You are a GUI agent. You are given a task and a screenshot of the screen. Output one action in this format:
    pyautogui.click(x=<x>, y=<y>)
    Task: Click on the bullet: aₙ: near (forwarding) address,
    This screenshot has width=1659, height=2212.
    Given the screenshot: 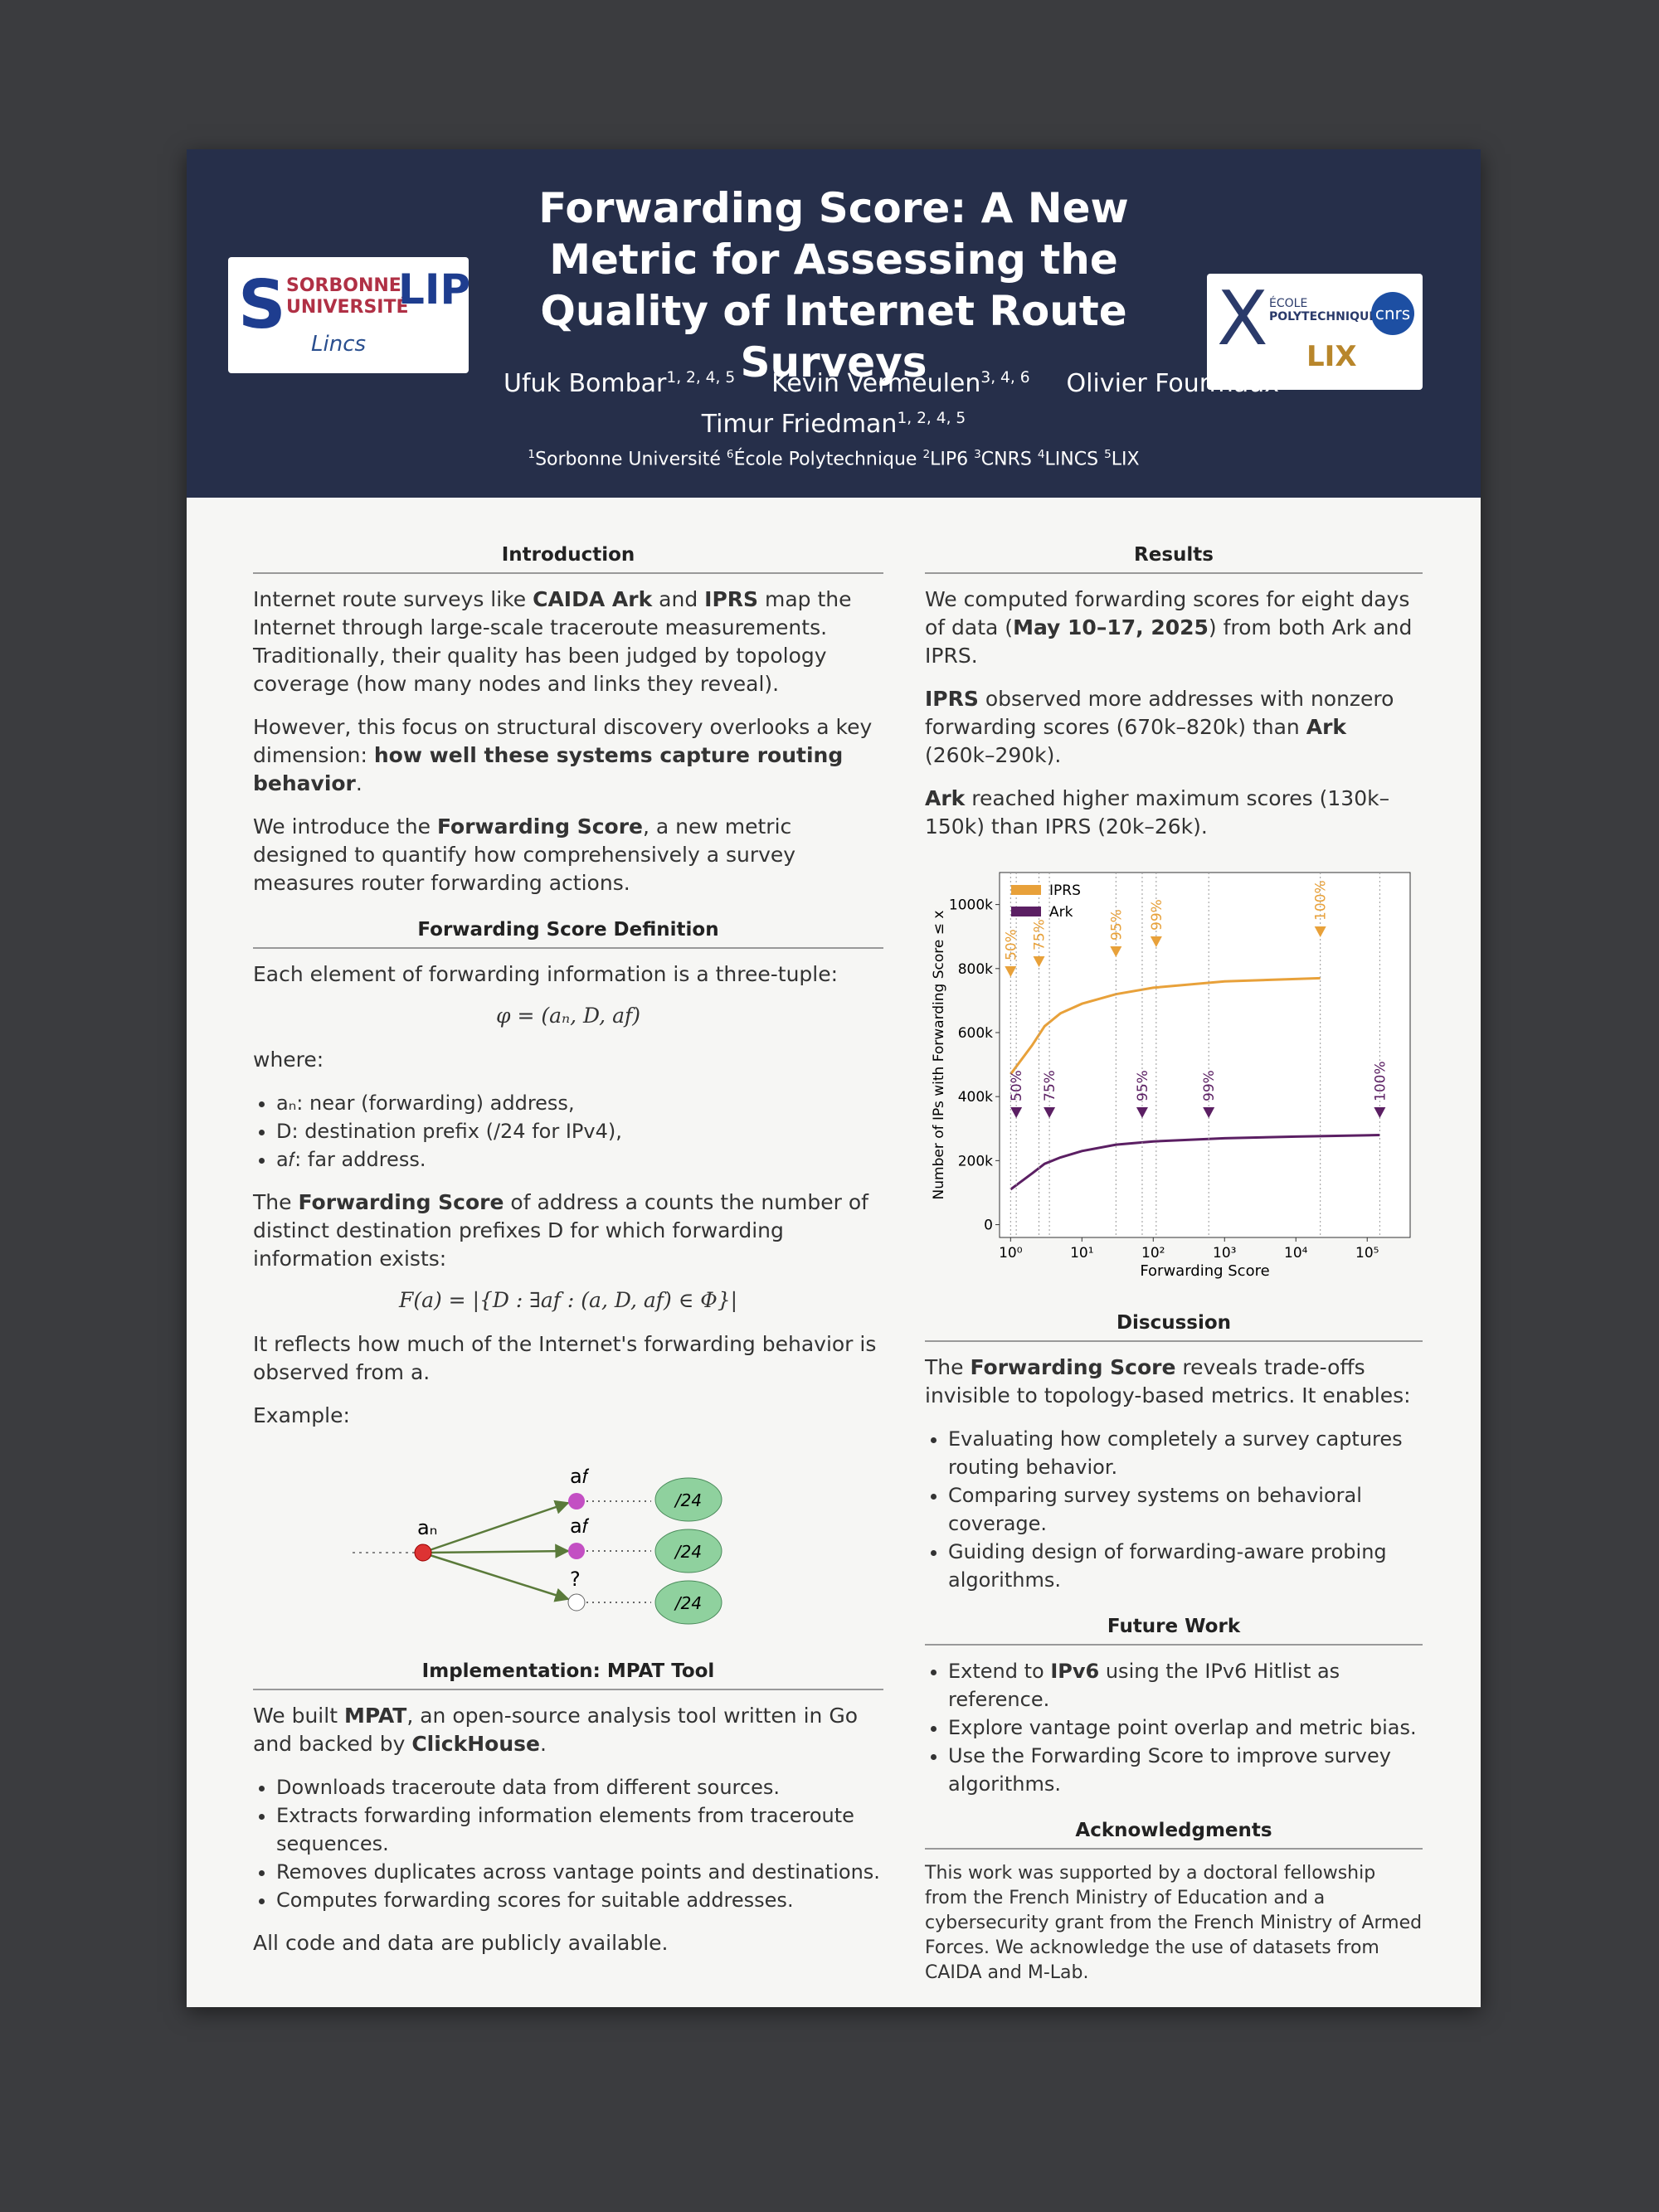 What is the action you would take?
    pyautogui.click(x=579, y=1103)
    